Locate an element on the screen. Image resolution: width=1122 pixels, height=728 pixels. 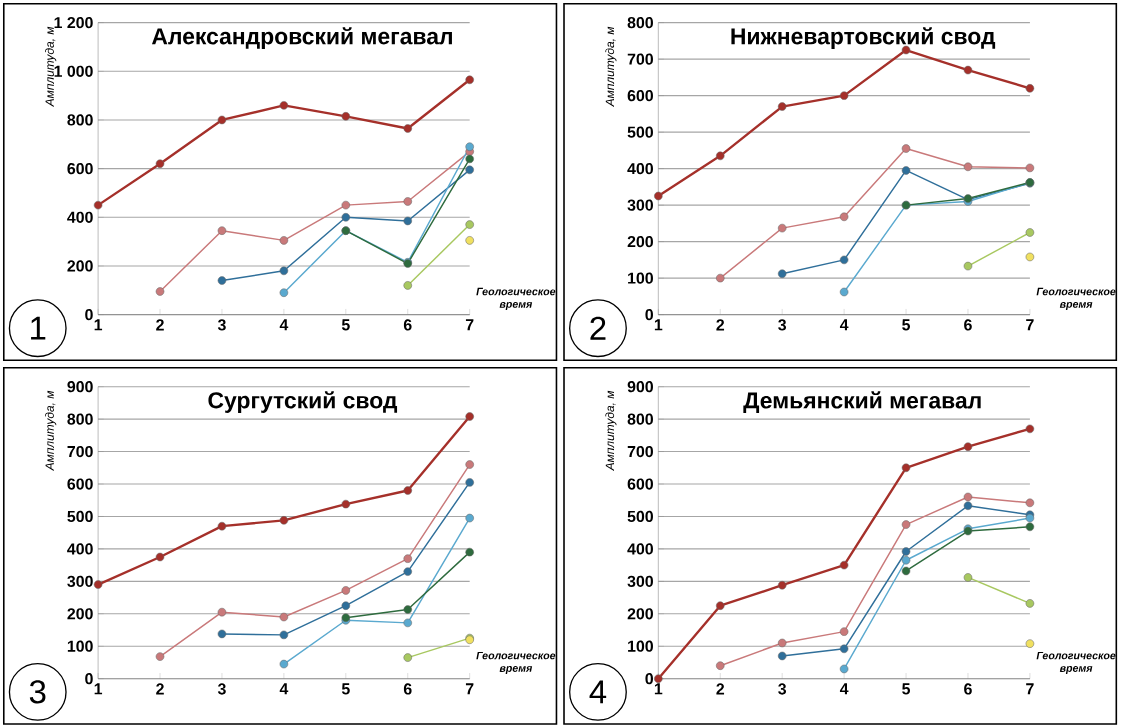
chart-title: Сургутский свод is located at coordinates (303, 402).